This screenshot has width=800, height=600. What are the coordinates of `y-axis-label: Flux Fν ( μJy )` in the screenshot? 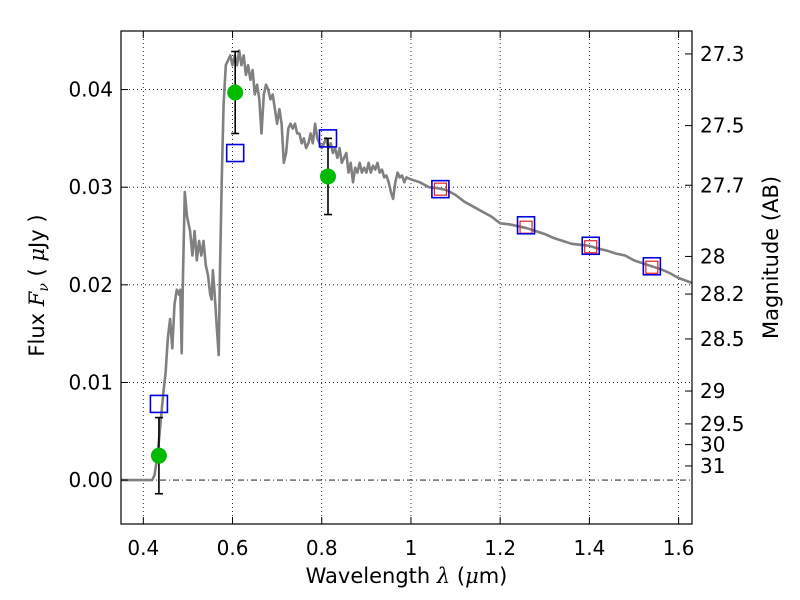 It's located at (38, 285).